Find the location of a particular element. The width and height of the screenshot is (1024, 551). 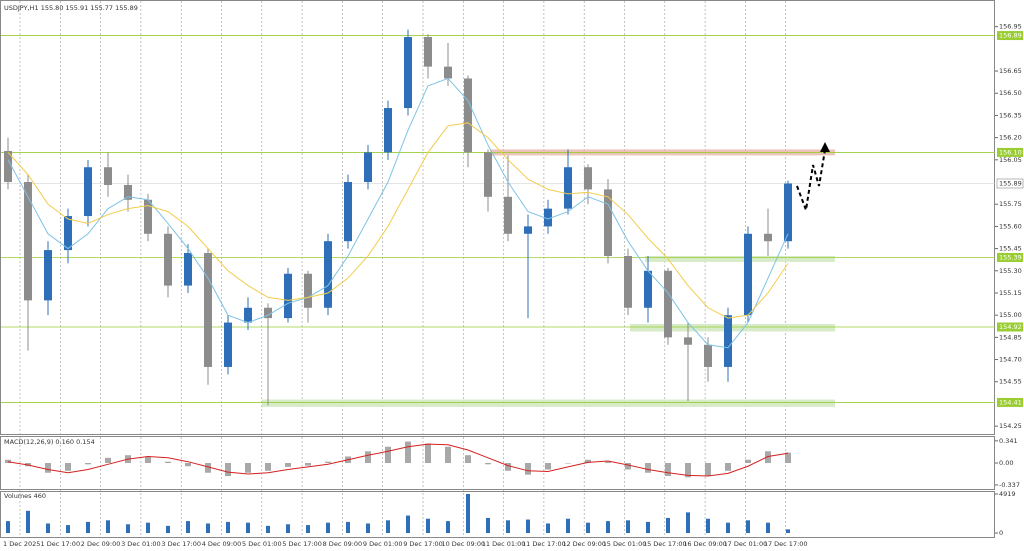

macd-title: MACD(12,26,9) 0.160 0.154 is located at coordinates (49, 442).